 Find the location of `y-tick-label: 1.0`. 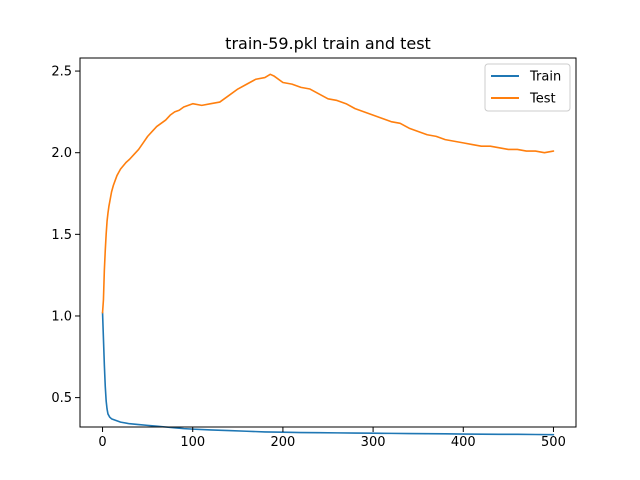

y-tick-label: 1.0 is located at coordinates (61, 316).